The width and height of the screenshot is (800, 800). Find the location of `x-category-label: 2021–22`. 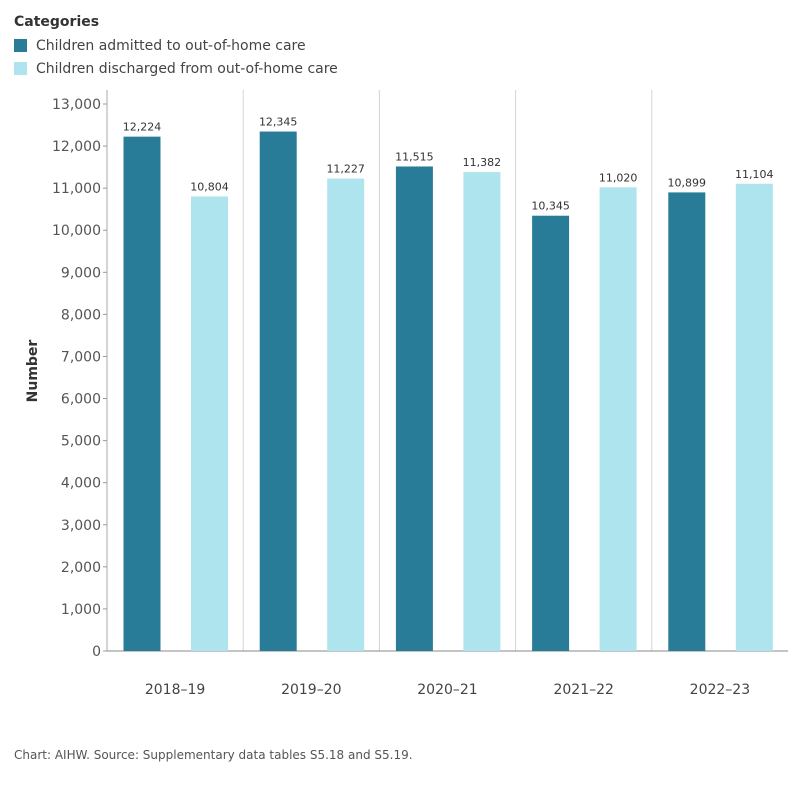

x-category-label: 2021–22 is located at coordinates (583, 690).